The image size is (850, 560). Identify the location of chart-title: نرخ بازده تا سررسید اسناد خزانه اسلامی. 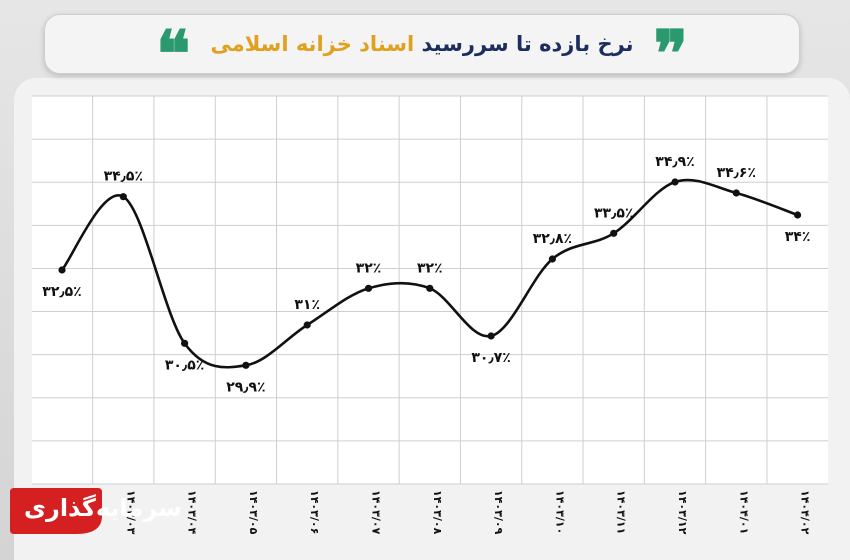
(421, 44).